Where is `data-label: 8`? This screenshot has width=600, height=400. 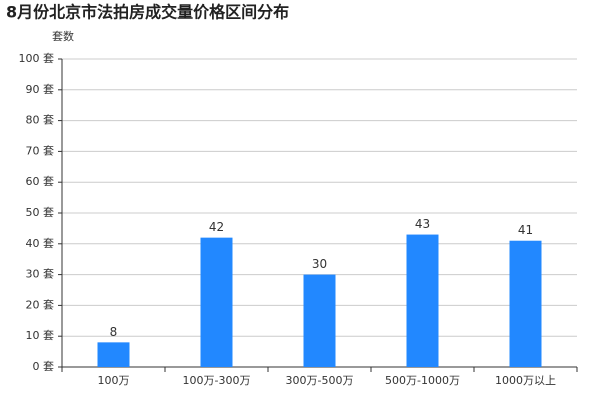
data-label: 8 is located at coordinates (114, 332).